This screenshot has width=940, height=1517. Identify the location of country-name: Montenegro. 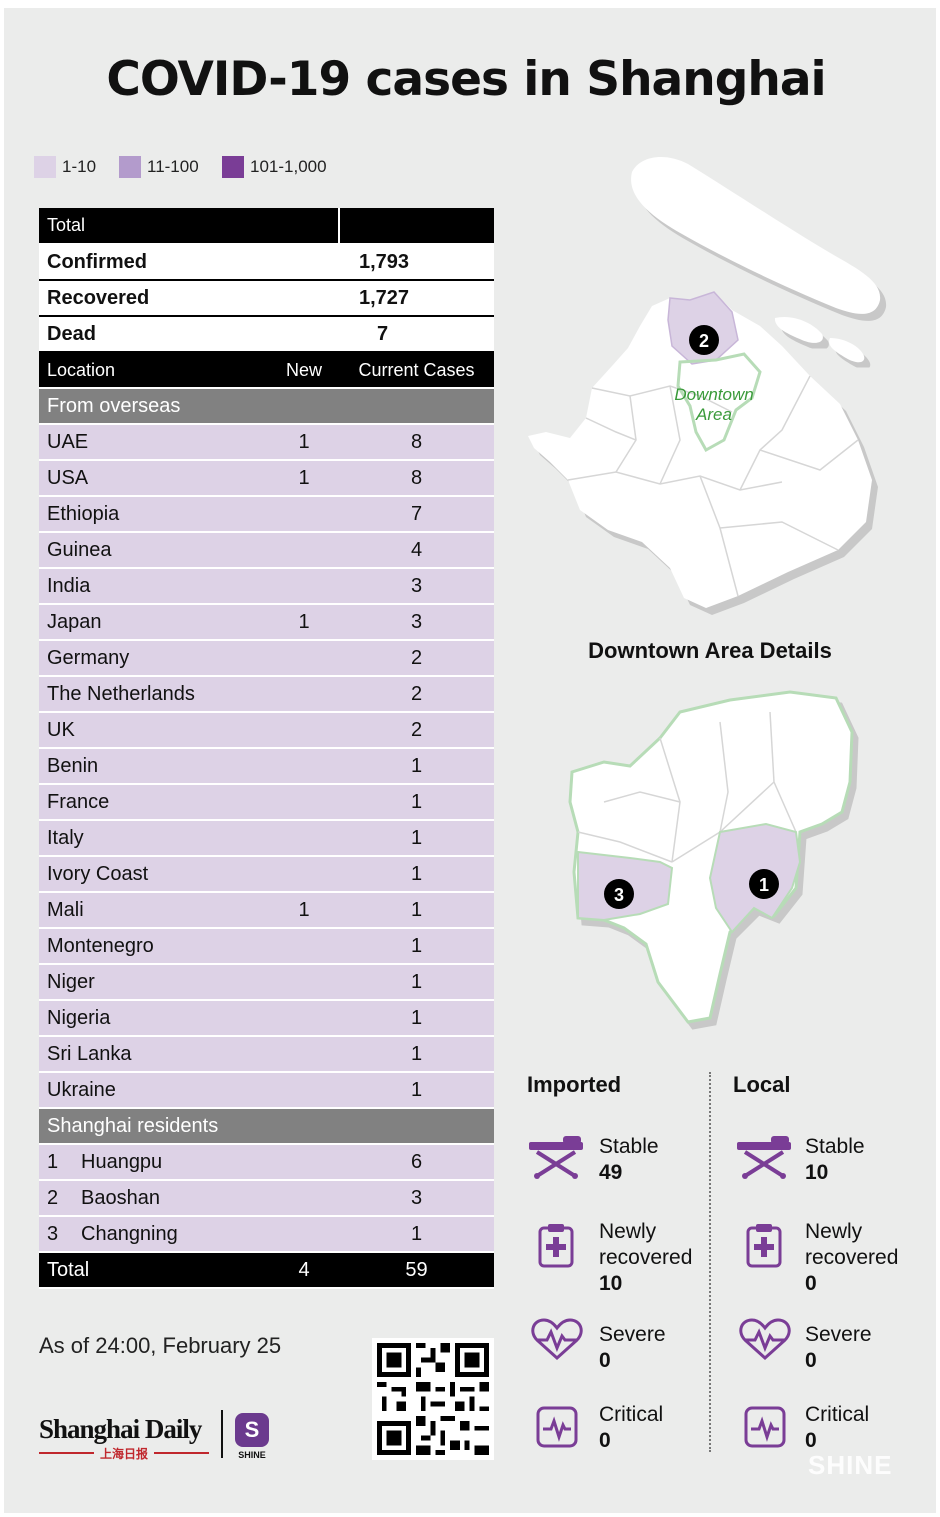
(154, 946).